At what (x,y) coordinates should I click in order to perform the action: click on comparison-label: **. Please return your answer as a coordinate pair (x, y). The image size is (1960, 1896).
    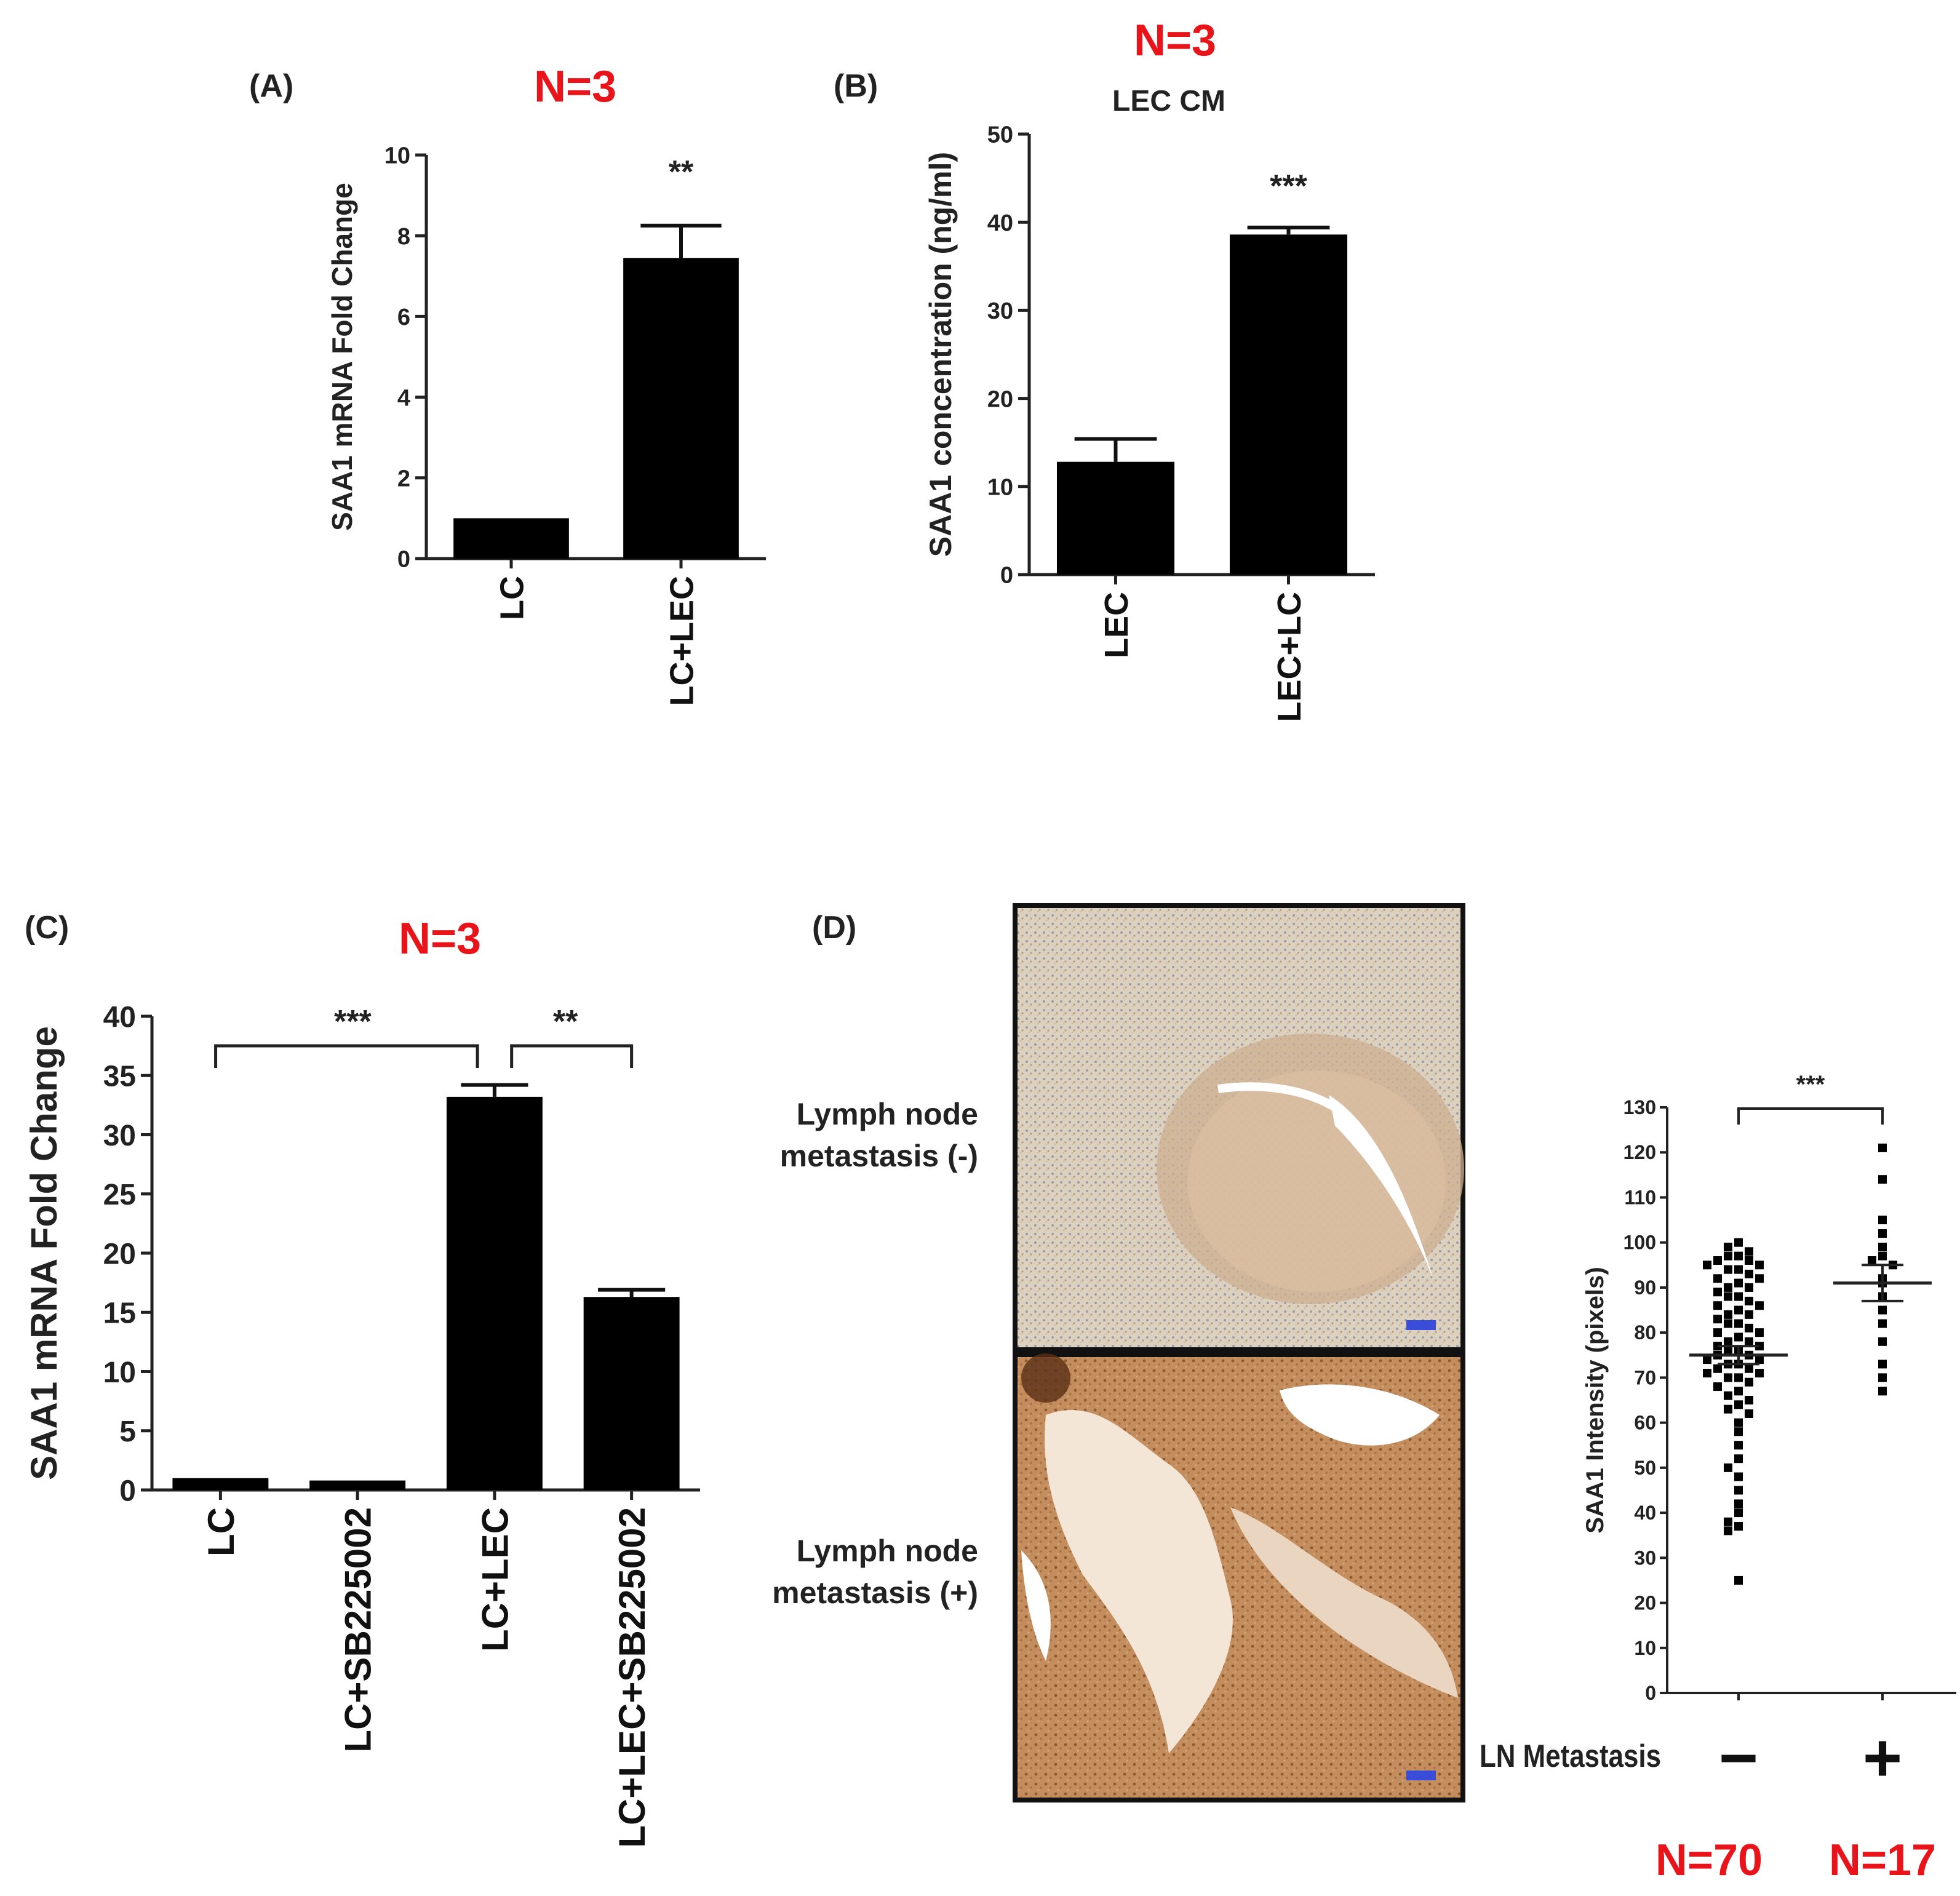
    Looking at the image, I should click on (565, 1022).